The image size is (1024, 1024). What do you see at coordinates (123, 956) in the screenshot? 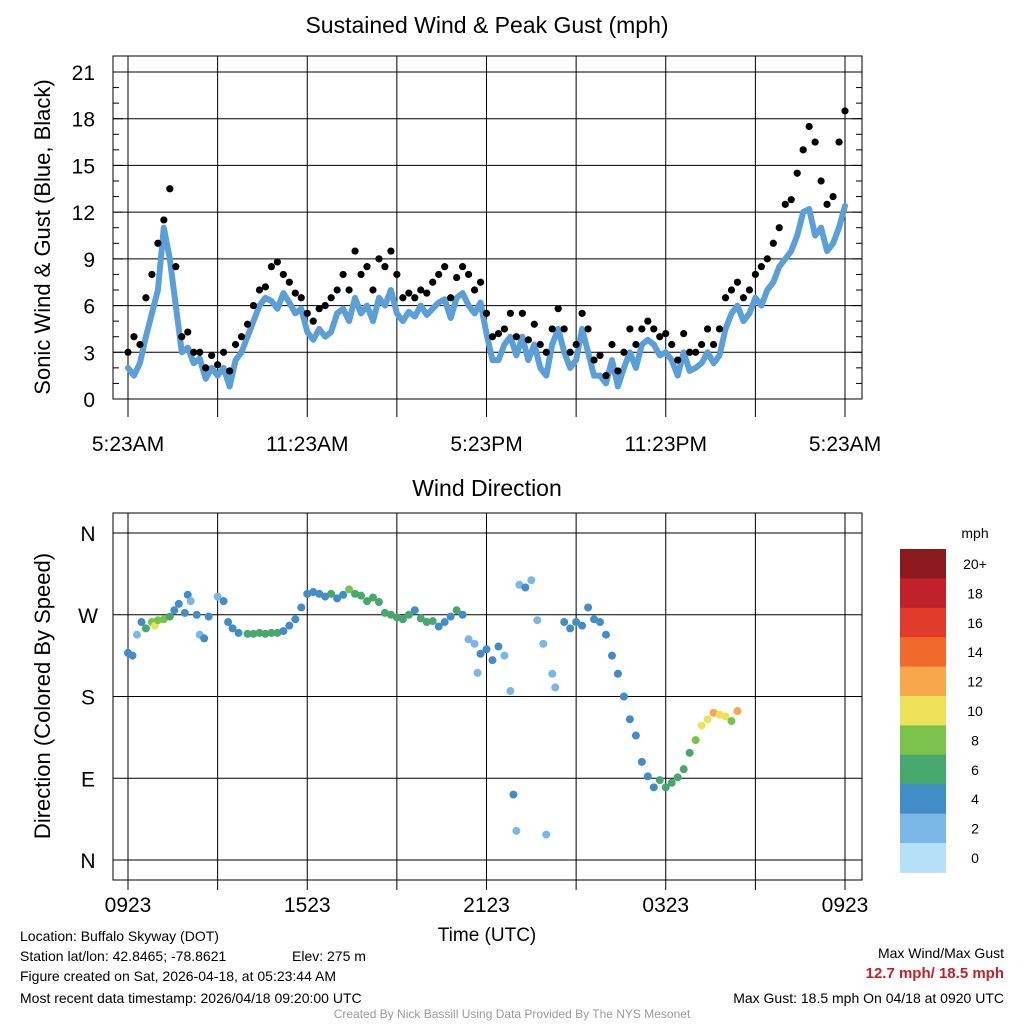
I see `station-latlon-text: Station lat/lon: 42.8465; -78.8621` at bounding box center [123, 956].